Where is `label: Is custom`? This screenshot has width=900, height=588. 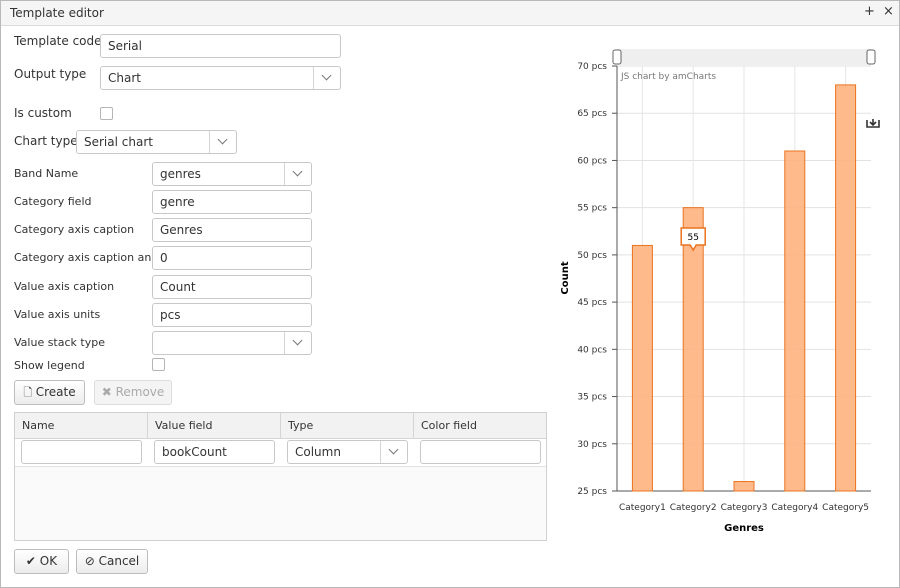 label: Is custom is located at coordinates (43, 113).